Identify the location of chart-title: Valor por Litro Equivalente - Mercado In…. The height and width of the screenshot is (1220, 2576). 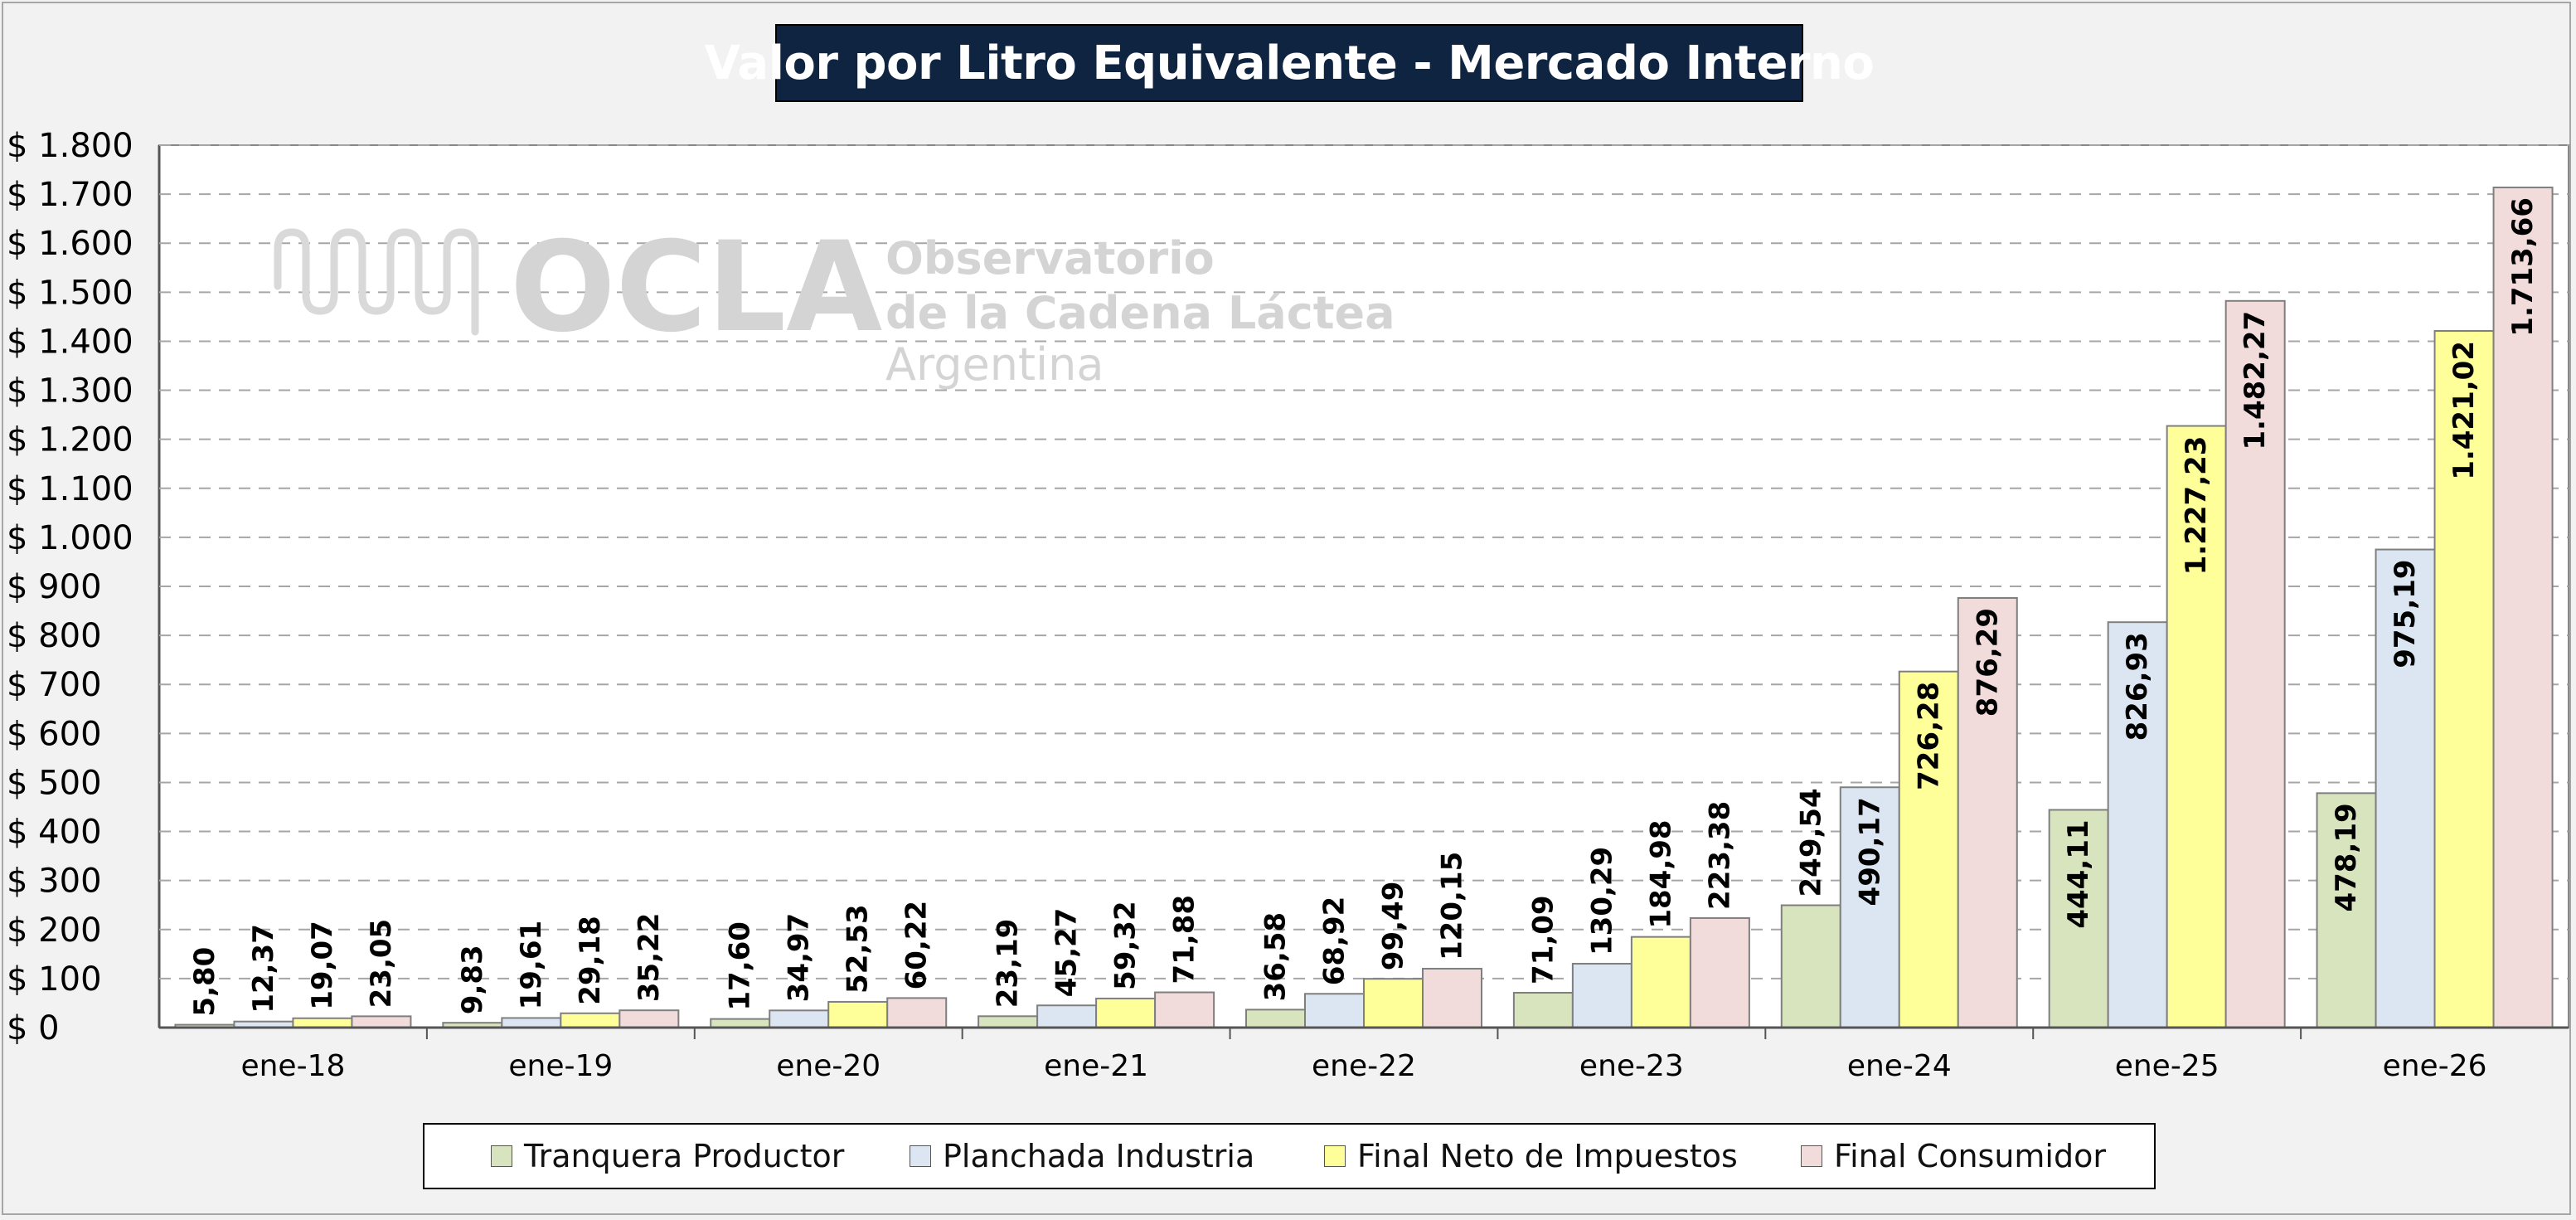
(1289, 63).